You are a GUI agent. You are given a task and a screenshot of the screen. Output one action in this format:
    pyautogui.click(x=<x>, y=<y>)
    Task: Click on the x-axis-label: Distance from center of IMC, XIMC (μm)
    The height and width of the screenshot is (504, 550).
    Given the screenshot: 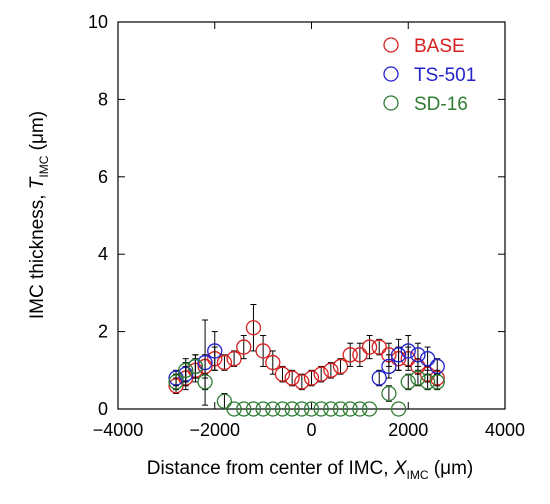 What is the action you would take?
    pyautogui.click(x=310, y=470)
    